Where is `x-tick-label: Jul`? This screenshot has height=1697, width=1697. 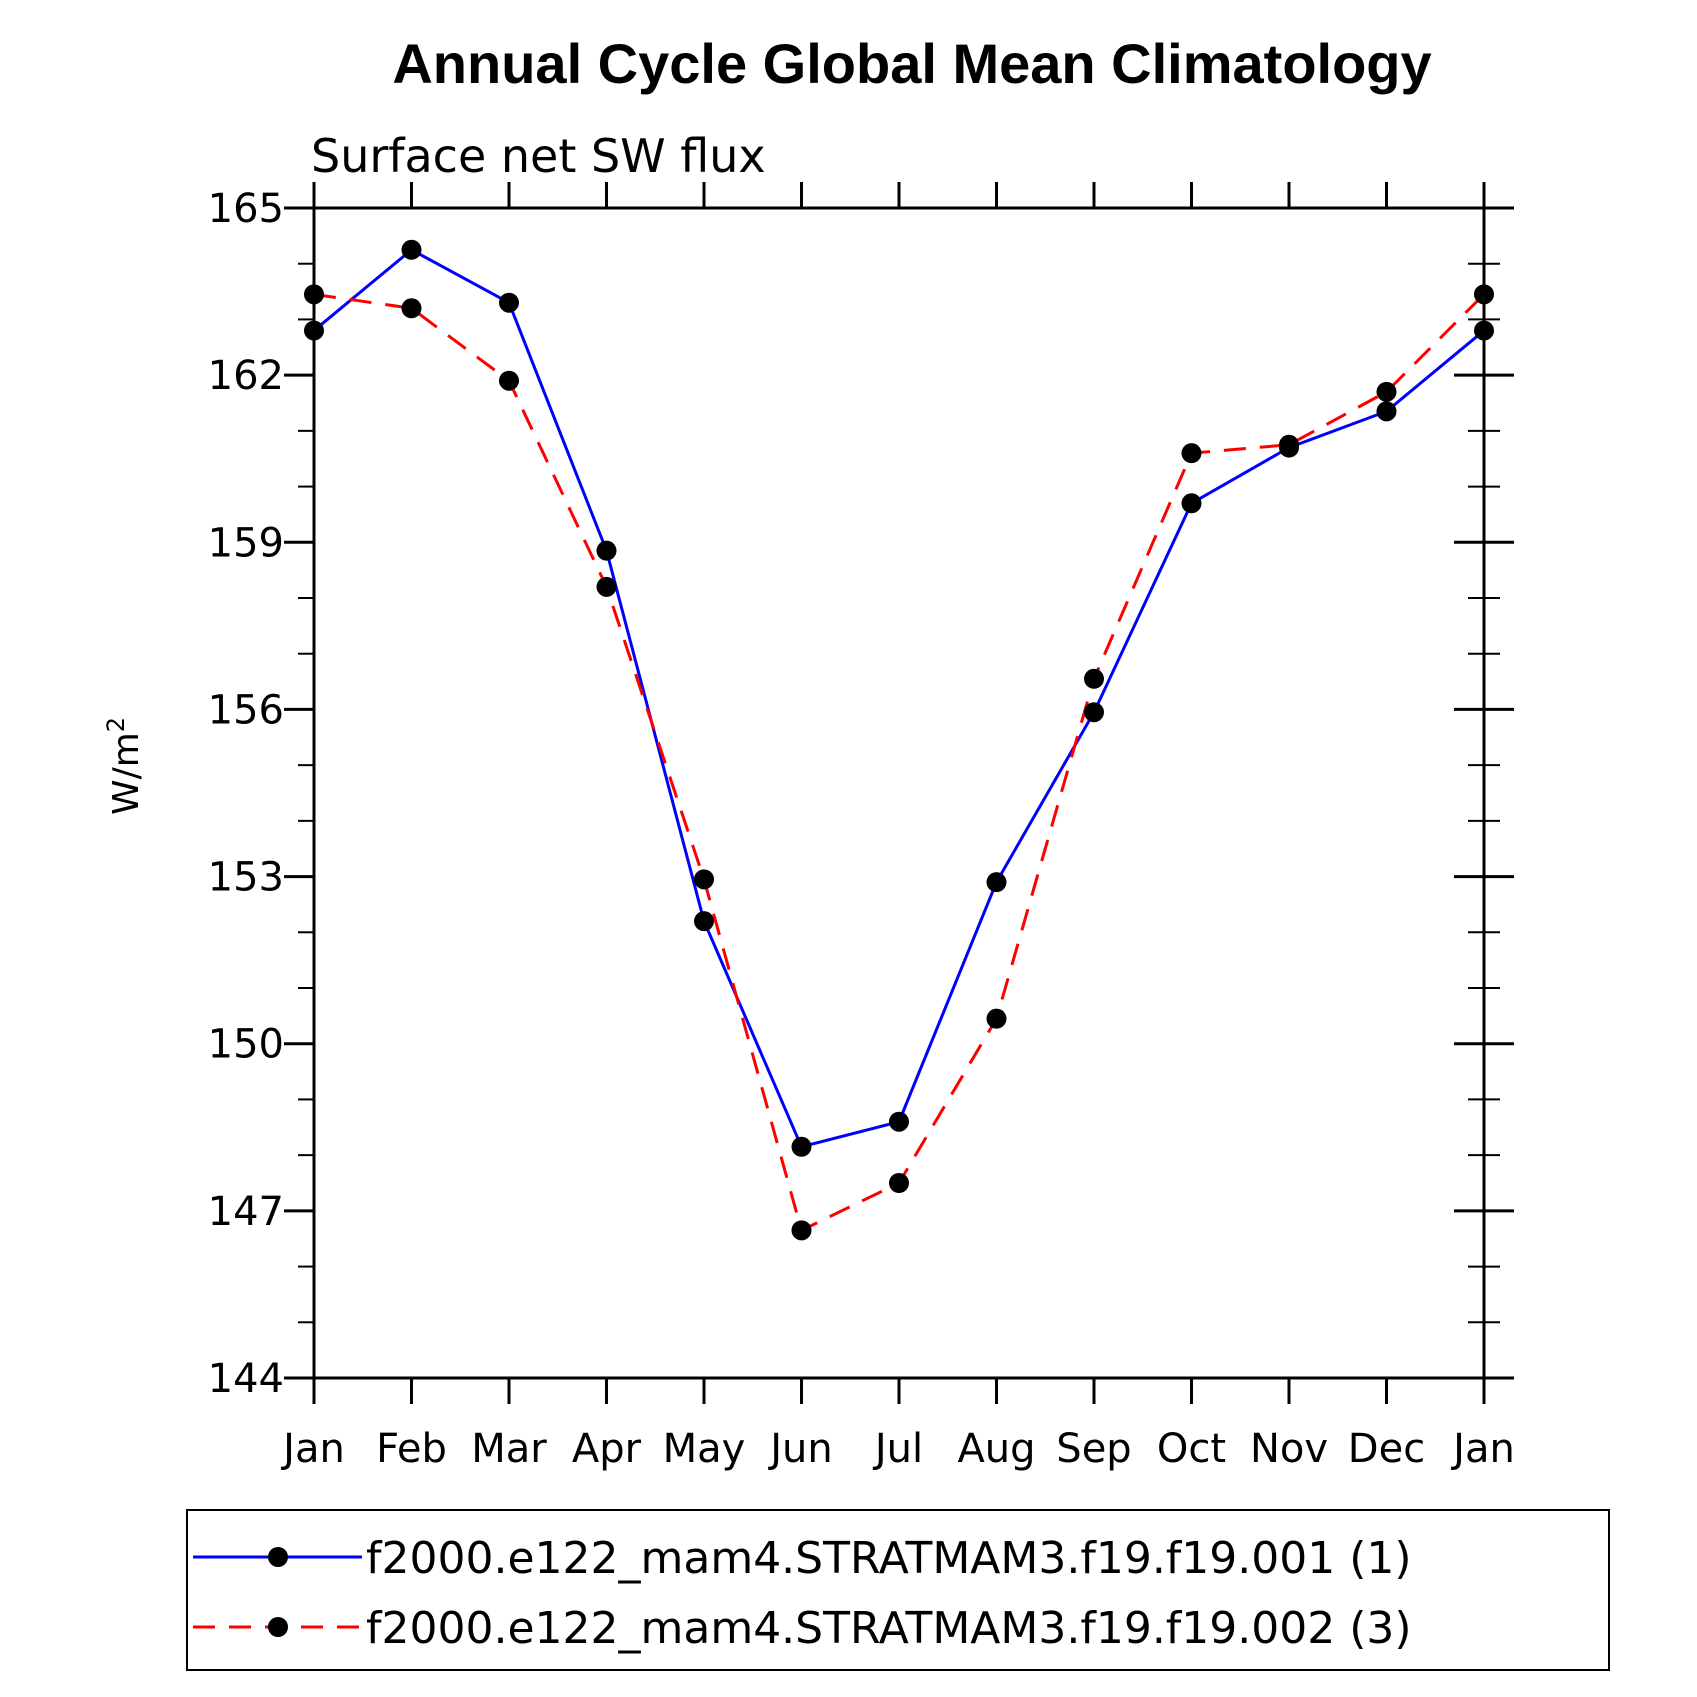 x-tick-label: Jul is located at coordinates (897, 1449).